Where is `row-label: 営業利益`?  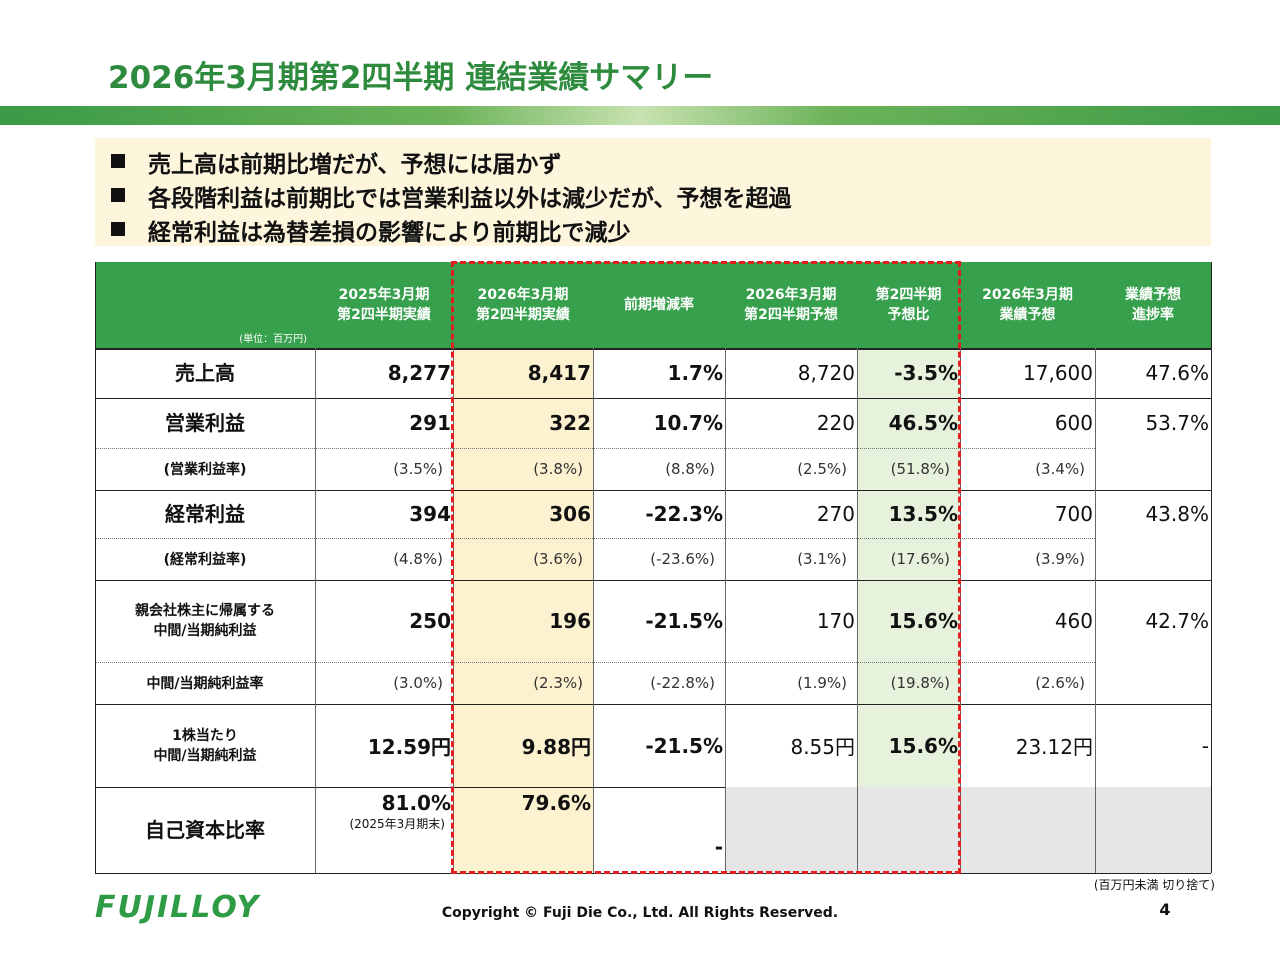 row-label: 営業利益 is located at coordinates (205, 423).